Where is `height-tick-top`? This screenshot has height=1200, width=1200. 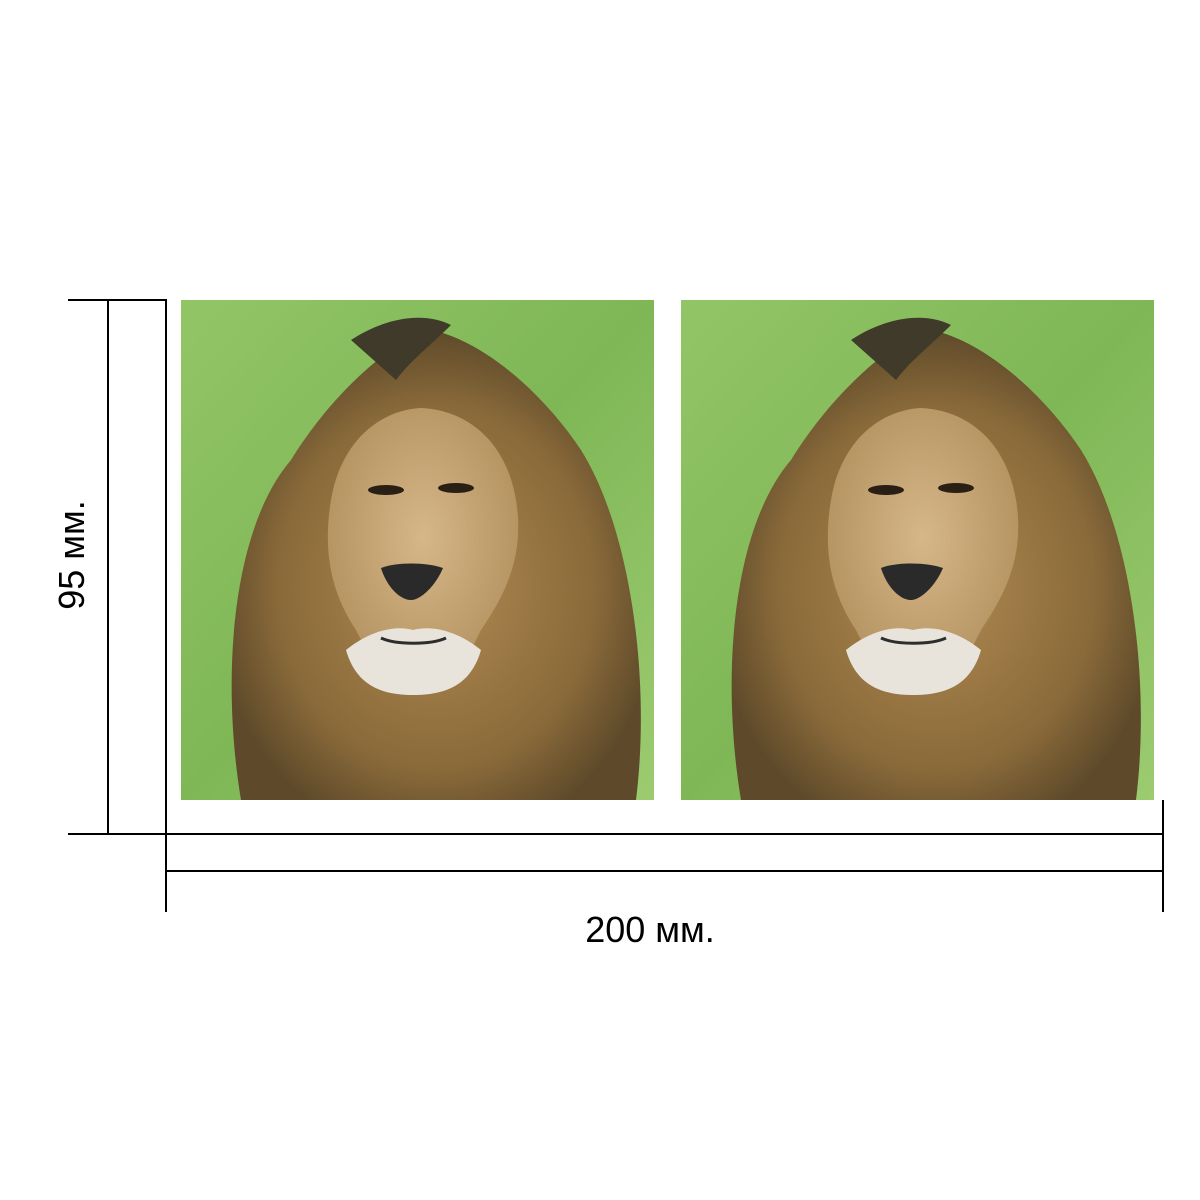
height-tick-top is located at coordinates (117, 300).